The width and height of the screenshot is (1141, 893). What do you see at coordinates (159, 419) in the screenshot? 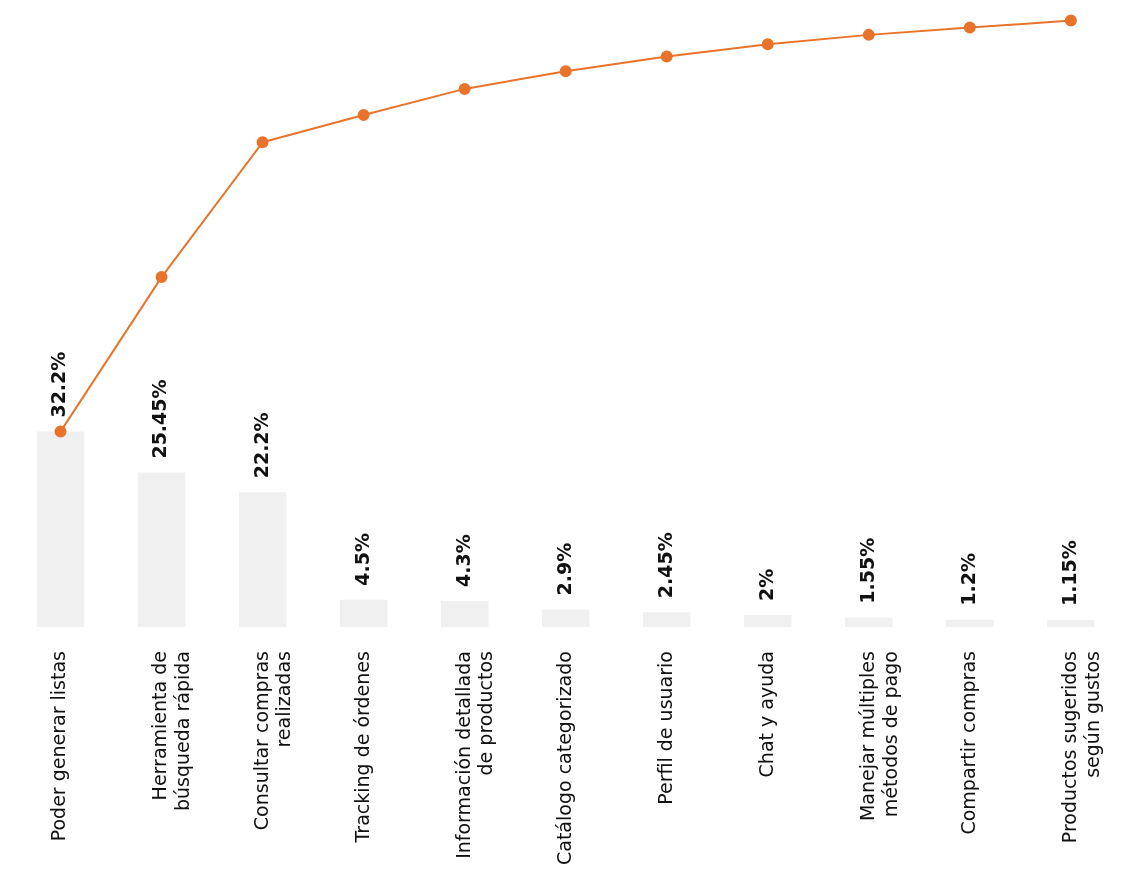
I see `data-label: 25.45%` at bounding box center [159, 419].